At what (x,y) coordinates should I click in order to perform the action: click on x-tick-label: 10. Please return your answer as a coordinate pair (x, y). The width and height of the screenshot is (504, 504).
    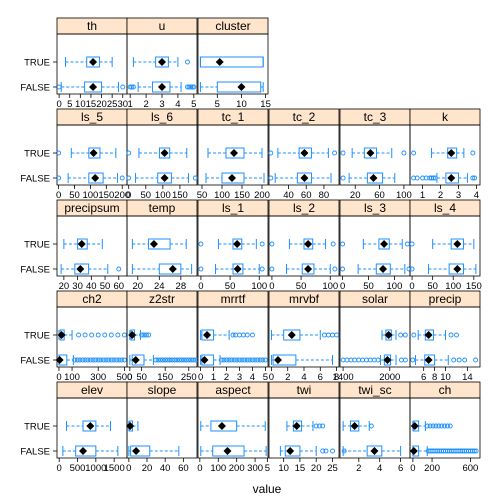
    Looking at the image, I should click on (80, 104).